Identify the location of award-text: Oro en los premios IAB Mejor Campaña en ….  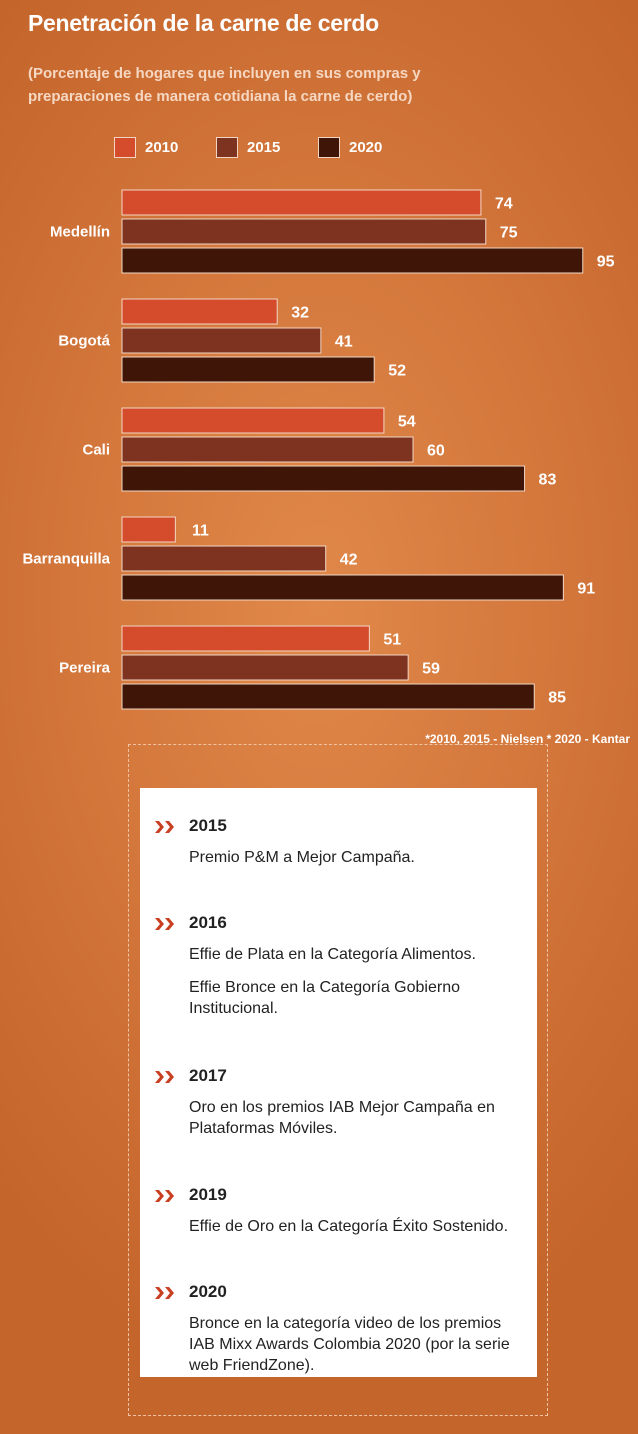
(342, 1118).